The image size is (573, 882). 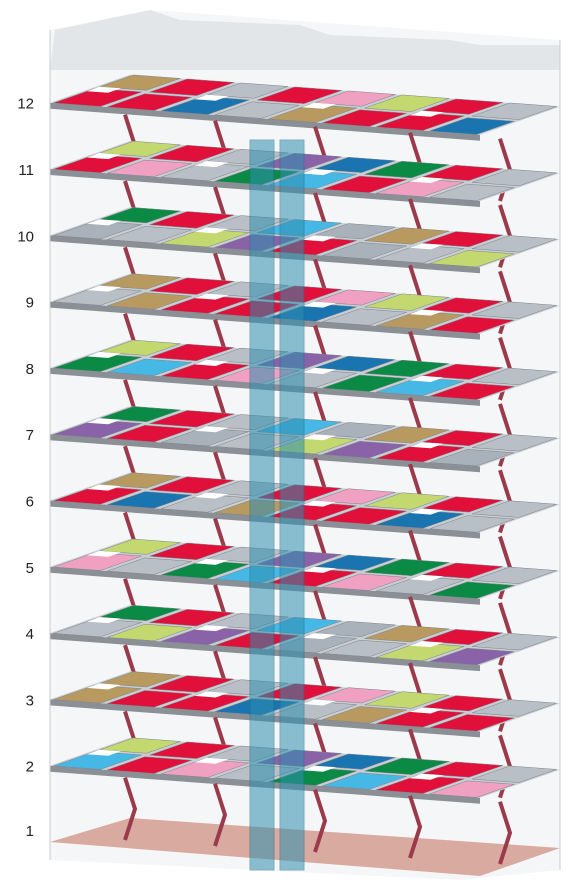 I want to click on roof-parapet, so click(x=305, y=40).